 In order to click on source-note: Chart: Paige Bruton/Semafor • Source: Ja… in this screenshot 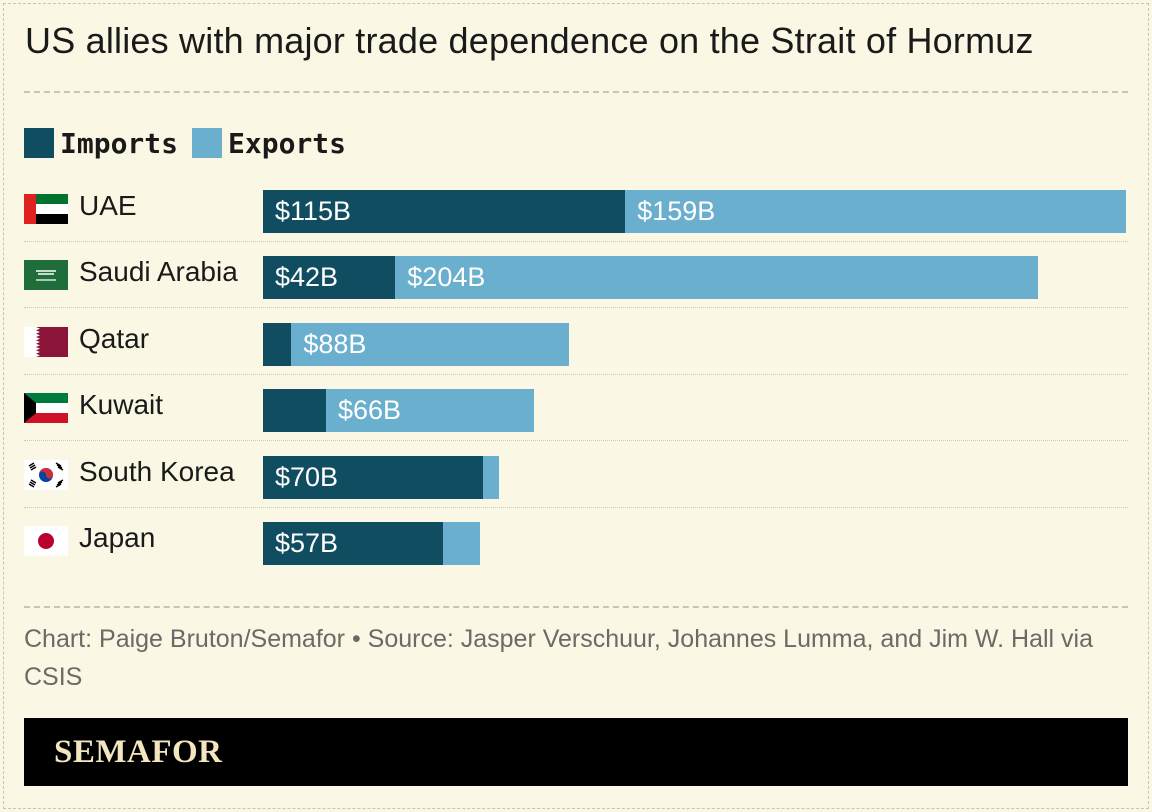, I will do `click(558, 658)`.